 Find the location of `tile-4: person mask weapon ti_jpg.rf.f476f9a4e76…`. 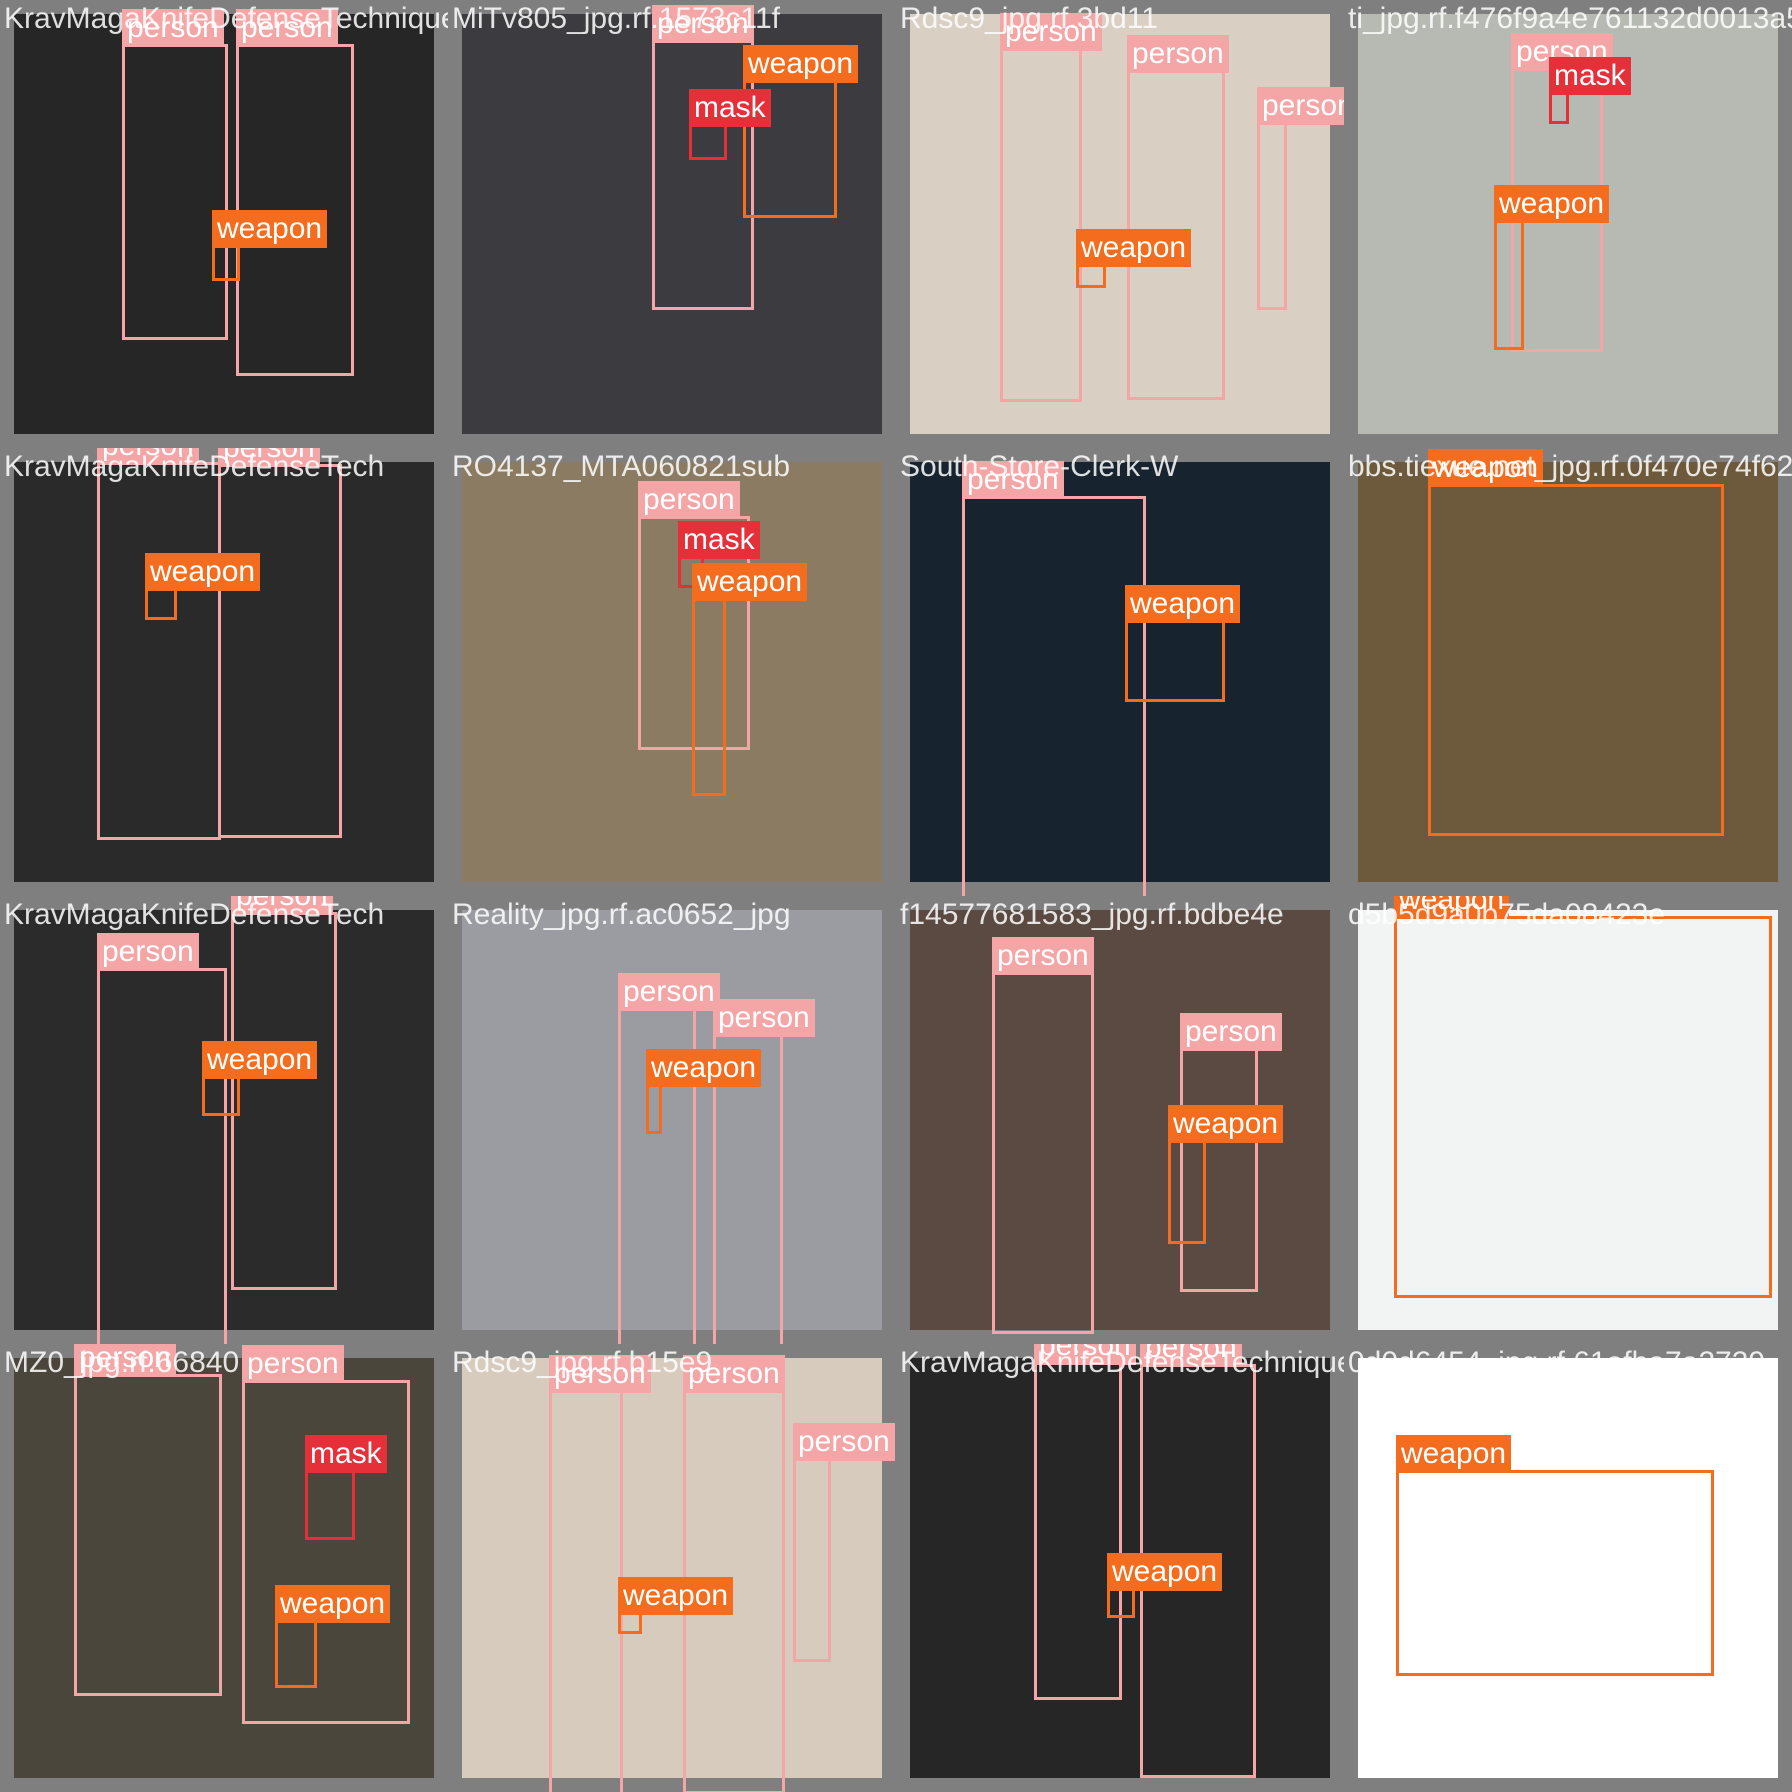

tile-4: person mask weapon ti_jpg.rf.f476f9a4e76… is located at coordinates (1568, 224).